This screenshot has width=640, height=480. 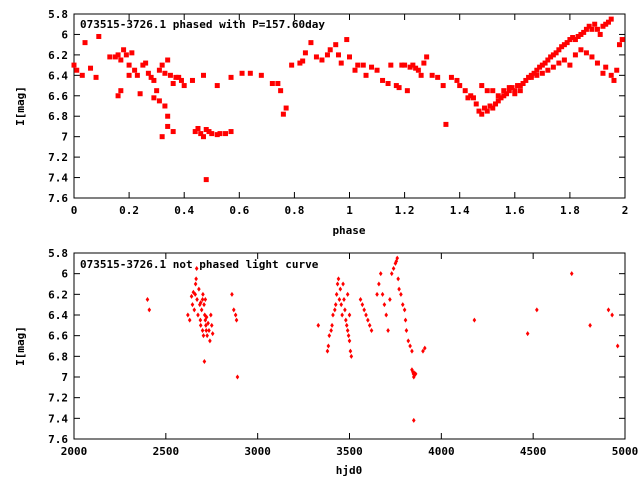 What do you see at coordinates (58, 96) in the screenshot?
I see `phased-y-tick-label: 6.6` at bounding box center [58, 96].